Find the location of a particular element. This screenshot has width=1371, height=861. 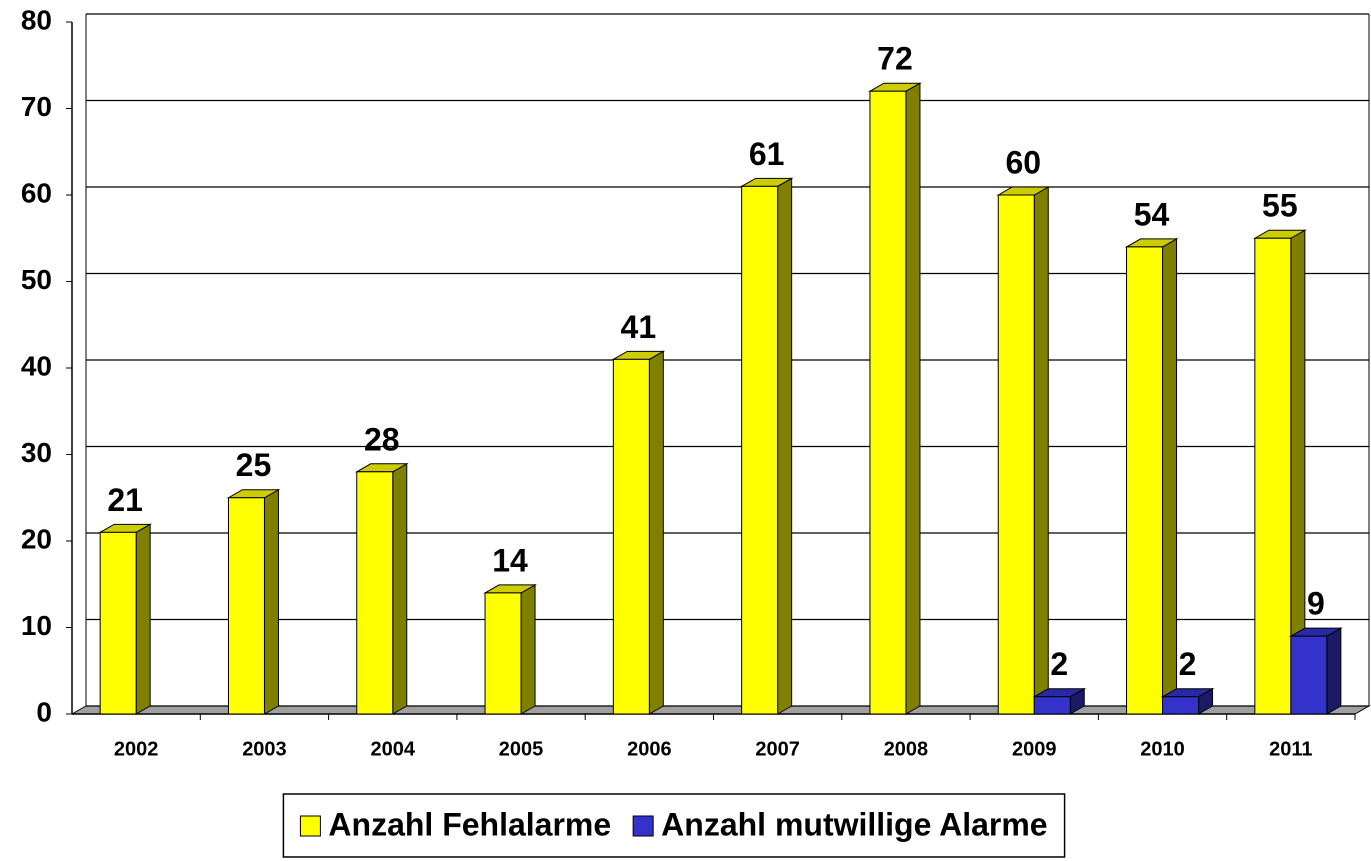

x-tick-label: 2006 is located at coordinates (649, 749).